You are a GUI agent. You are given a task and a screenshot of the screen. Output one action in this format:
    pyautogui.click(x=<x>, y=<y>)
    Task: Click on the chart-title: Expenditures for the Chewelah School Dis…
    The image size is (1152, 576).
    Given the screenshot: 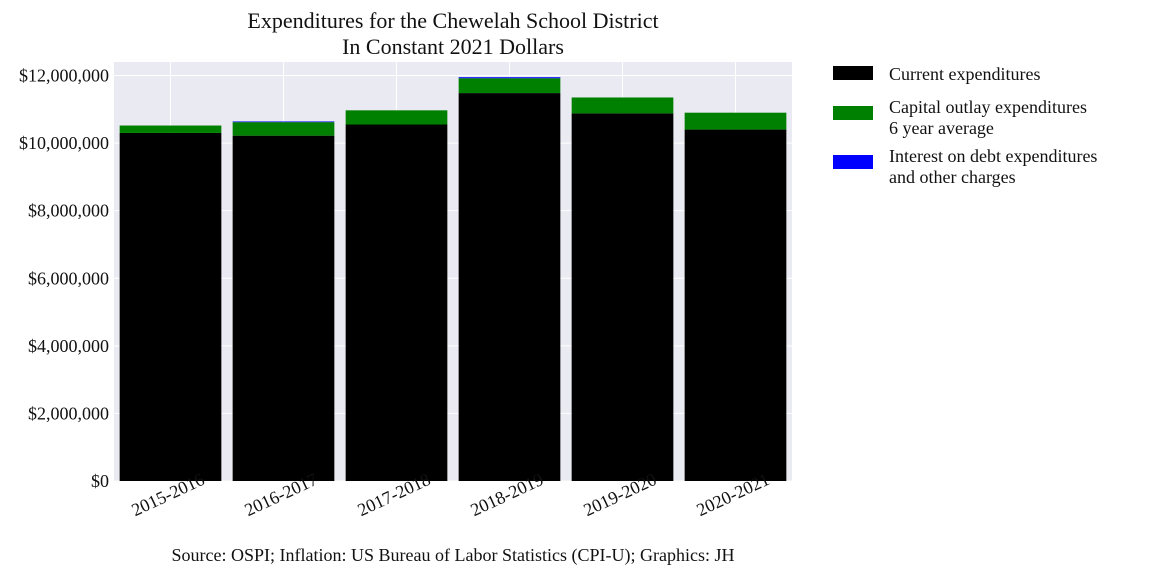 What is the action you would take?
    pyautogui.click(x=452, y=20)
    